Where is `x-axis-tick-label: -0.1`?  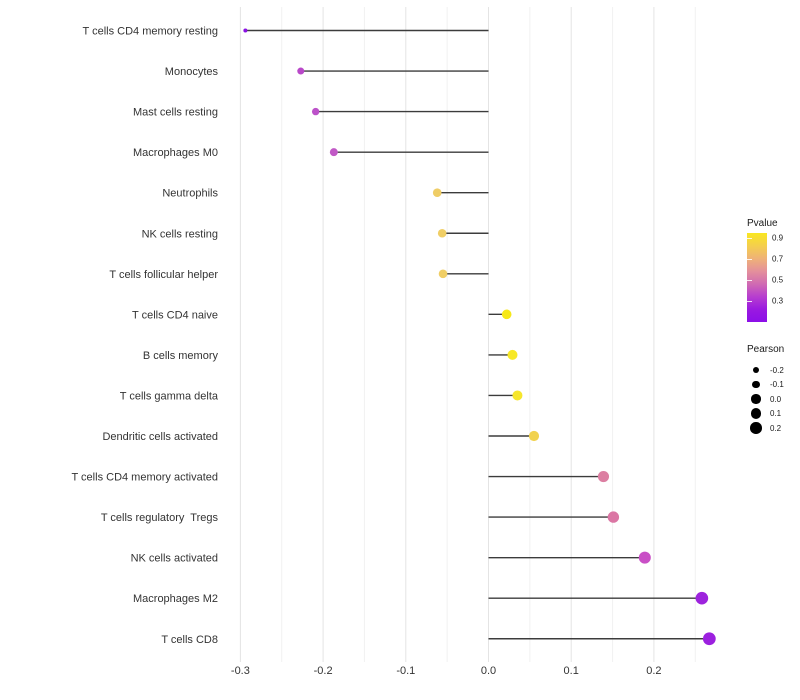
x-axis-tick-label: -0.1 is located at coordinates (405, 671).